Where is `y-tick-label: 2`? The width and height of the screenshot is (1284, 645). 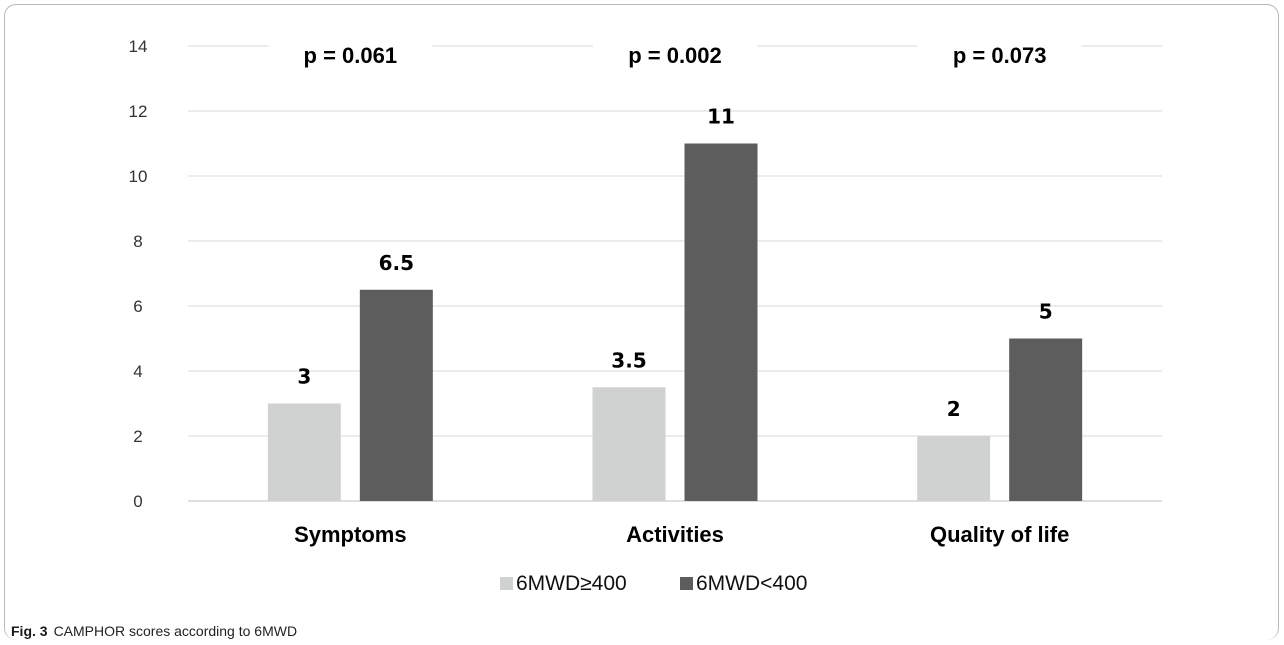 y-tick-label: 2 is located at coordinates (137, 436).